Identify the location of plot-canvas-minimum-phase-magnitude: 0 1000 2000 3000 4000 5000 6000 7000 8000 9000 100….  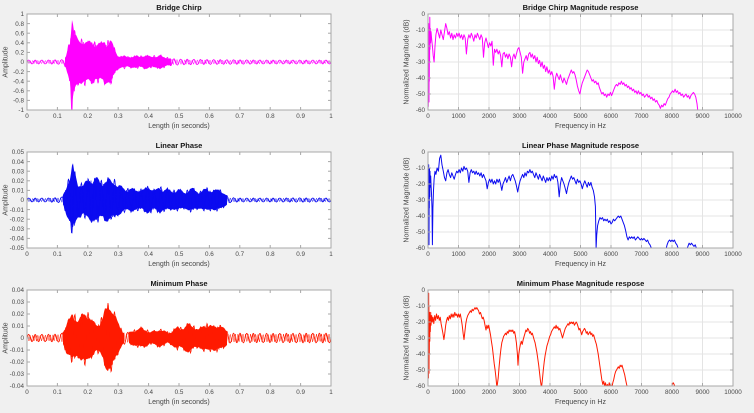
(579, 341).